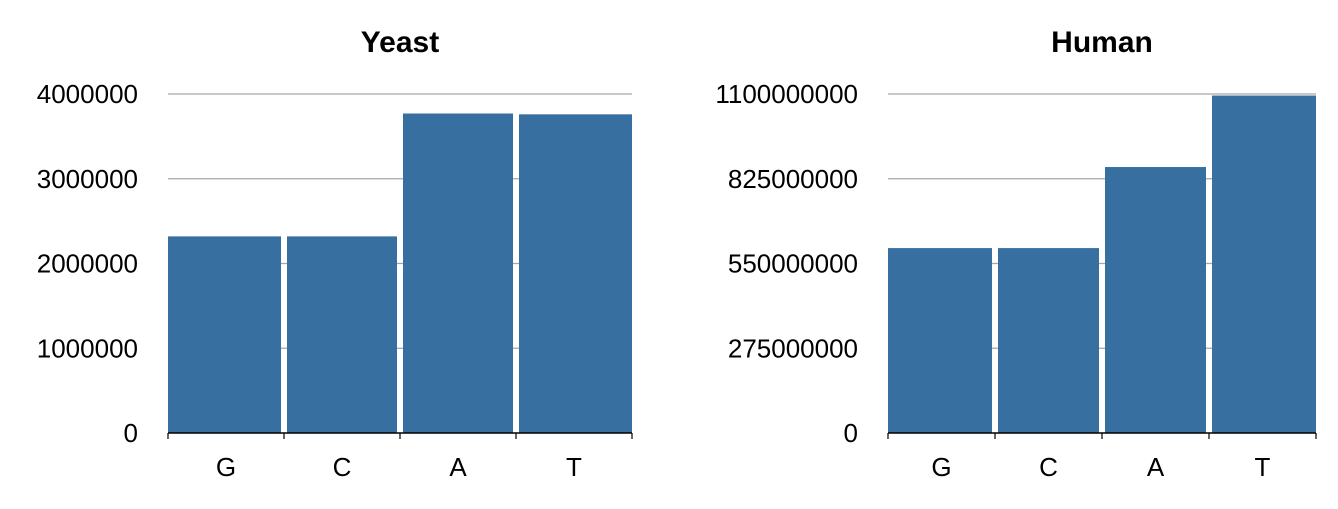  Describe the element at coordinates (786, 94) in the screenshot. I see `y-tick-label: 1100000000` at that location.